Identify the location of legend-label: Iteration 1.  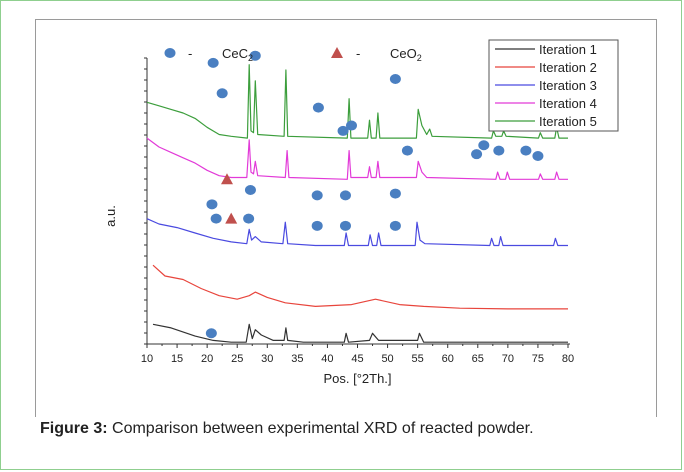
(568, 49).